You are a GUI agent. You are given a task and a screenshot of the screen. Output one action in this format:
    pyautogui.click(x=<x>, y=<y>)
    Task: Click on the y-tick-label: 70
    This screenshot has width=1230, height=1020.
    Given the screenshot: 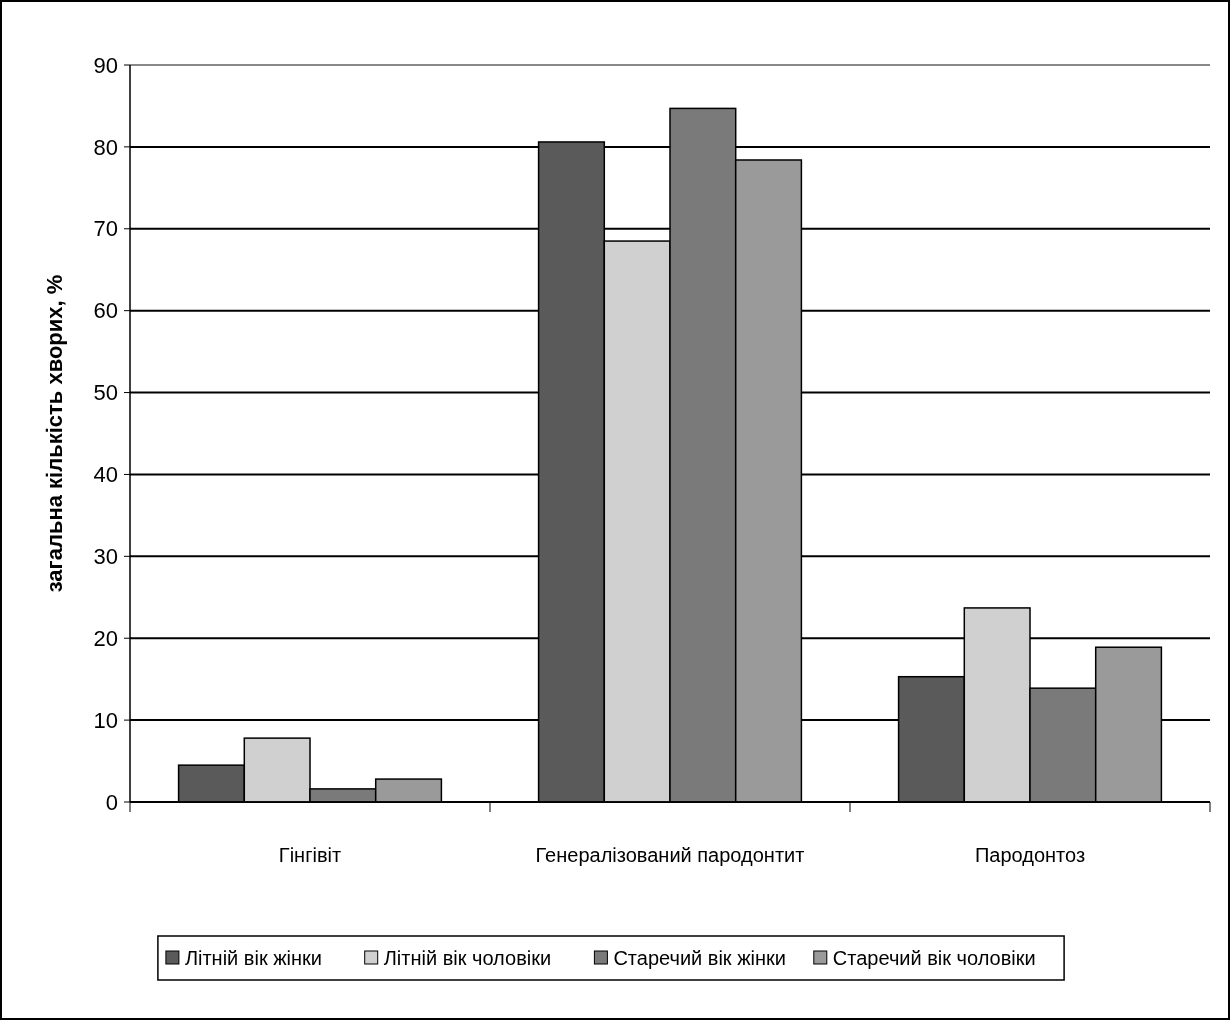 What is the action you would take?
    pyautogui.click(x=105, y=229)
    